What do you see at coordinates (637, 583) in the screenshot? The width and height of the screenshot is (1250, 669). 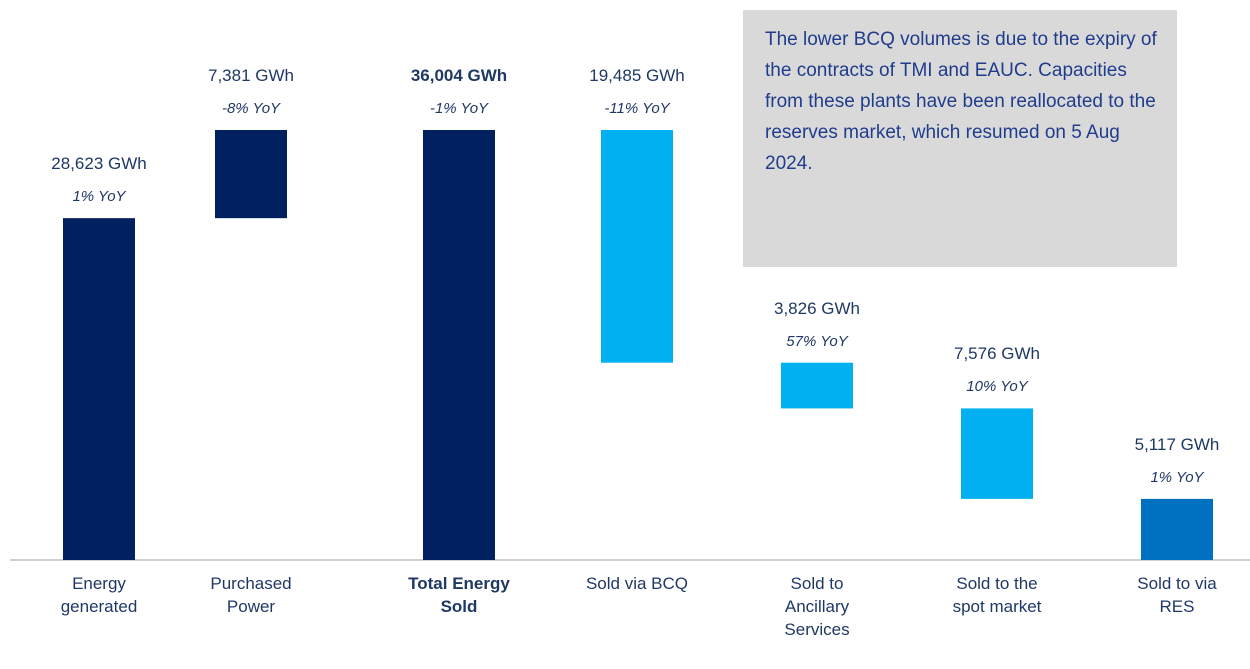 I see `category-label: Sold via BCQ` at bounding box center [637, 583].